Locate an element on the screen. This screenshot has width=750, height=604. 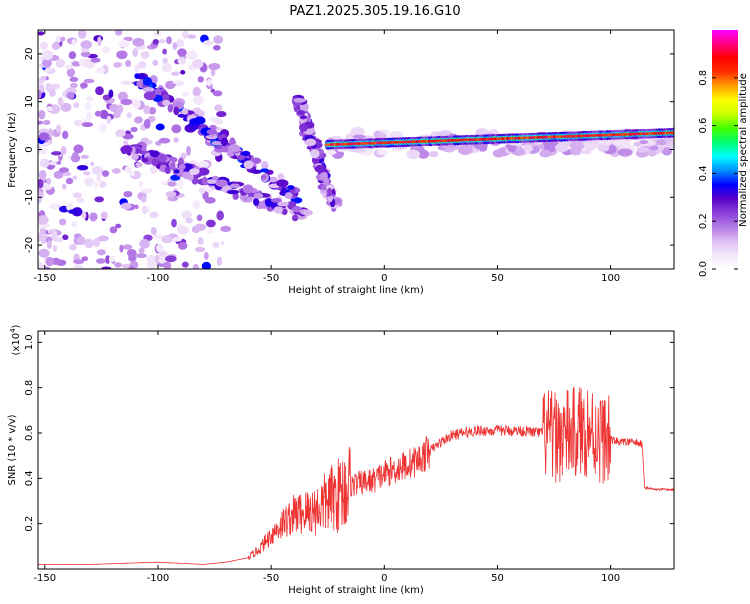
x-tick-label: -100 is located at coordinates (158, 278).